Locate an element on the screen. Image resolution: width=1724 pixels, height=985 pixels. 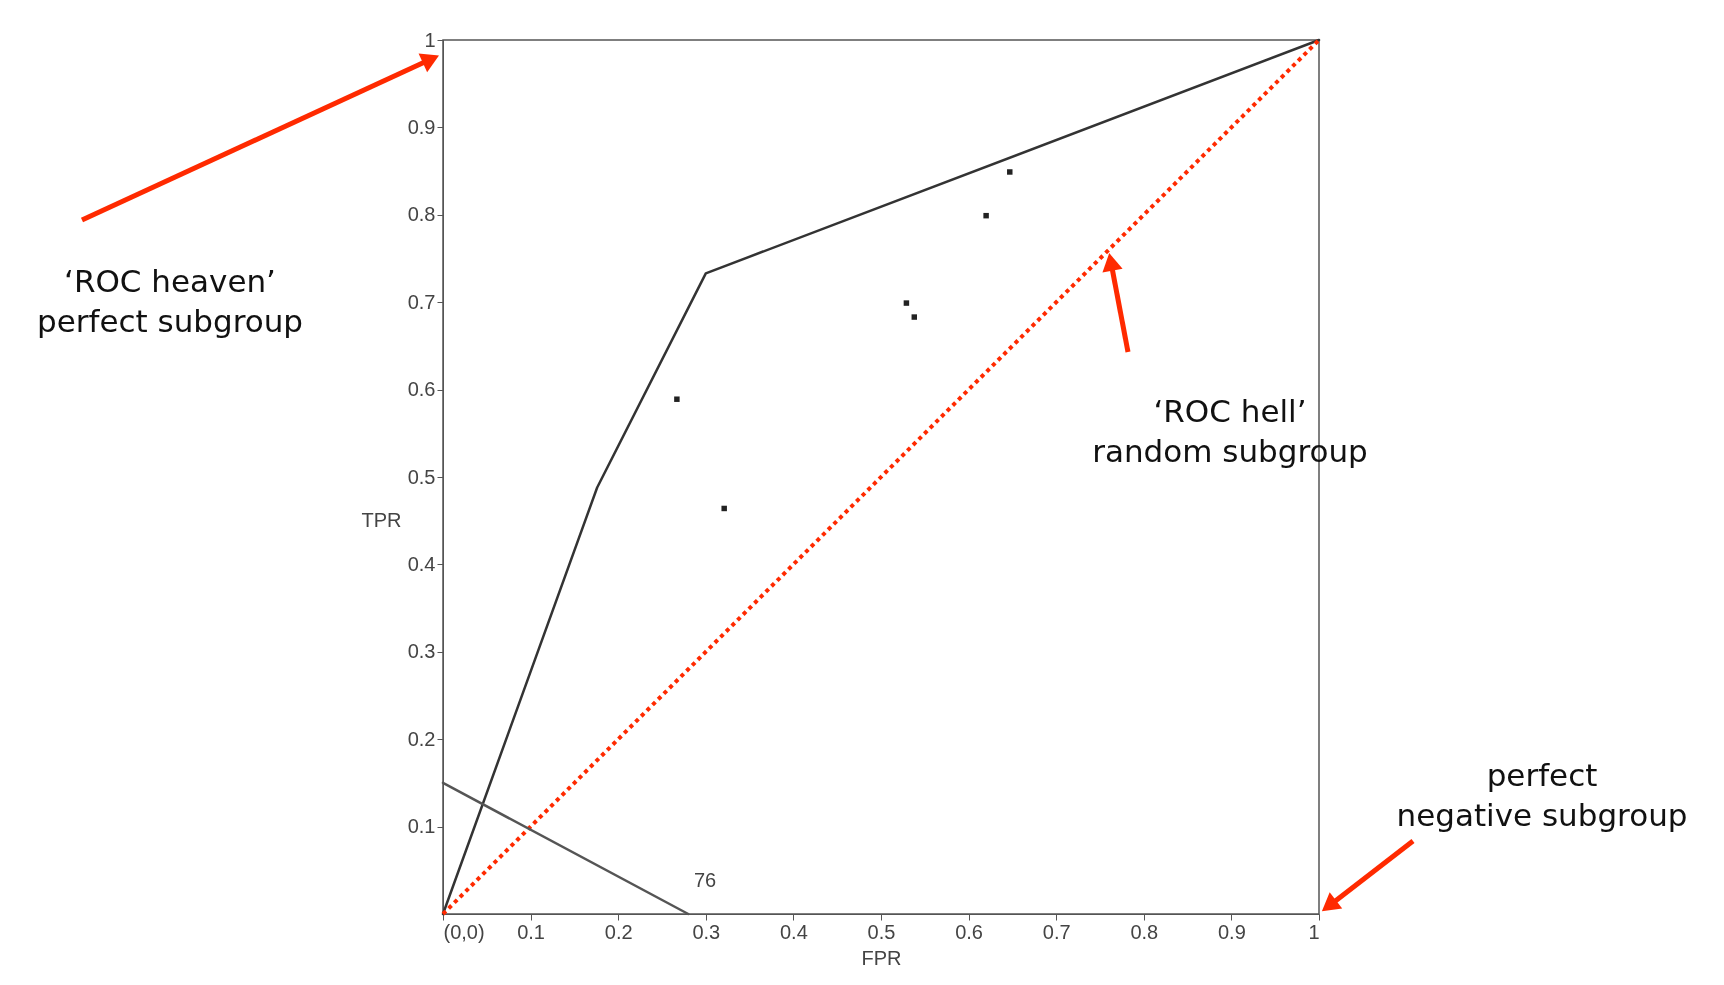
y-axis-title: TPR is located at coordinates (381, 520).